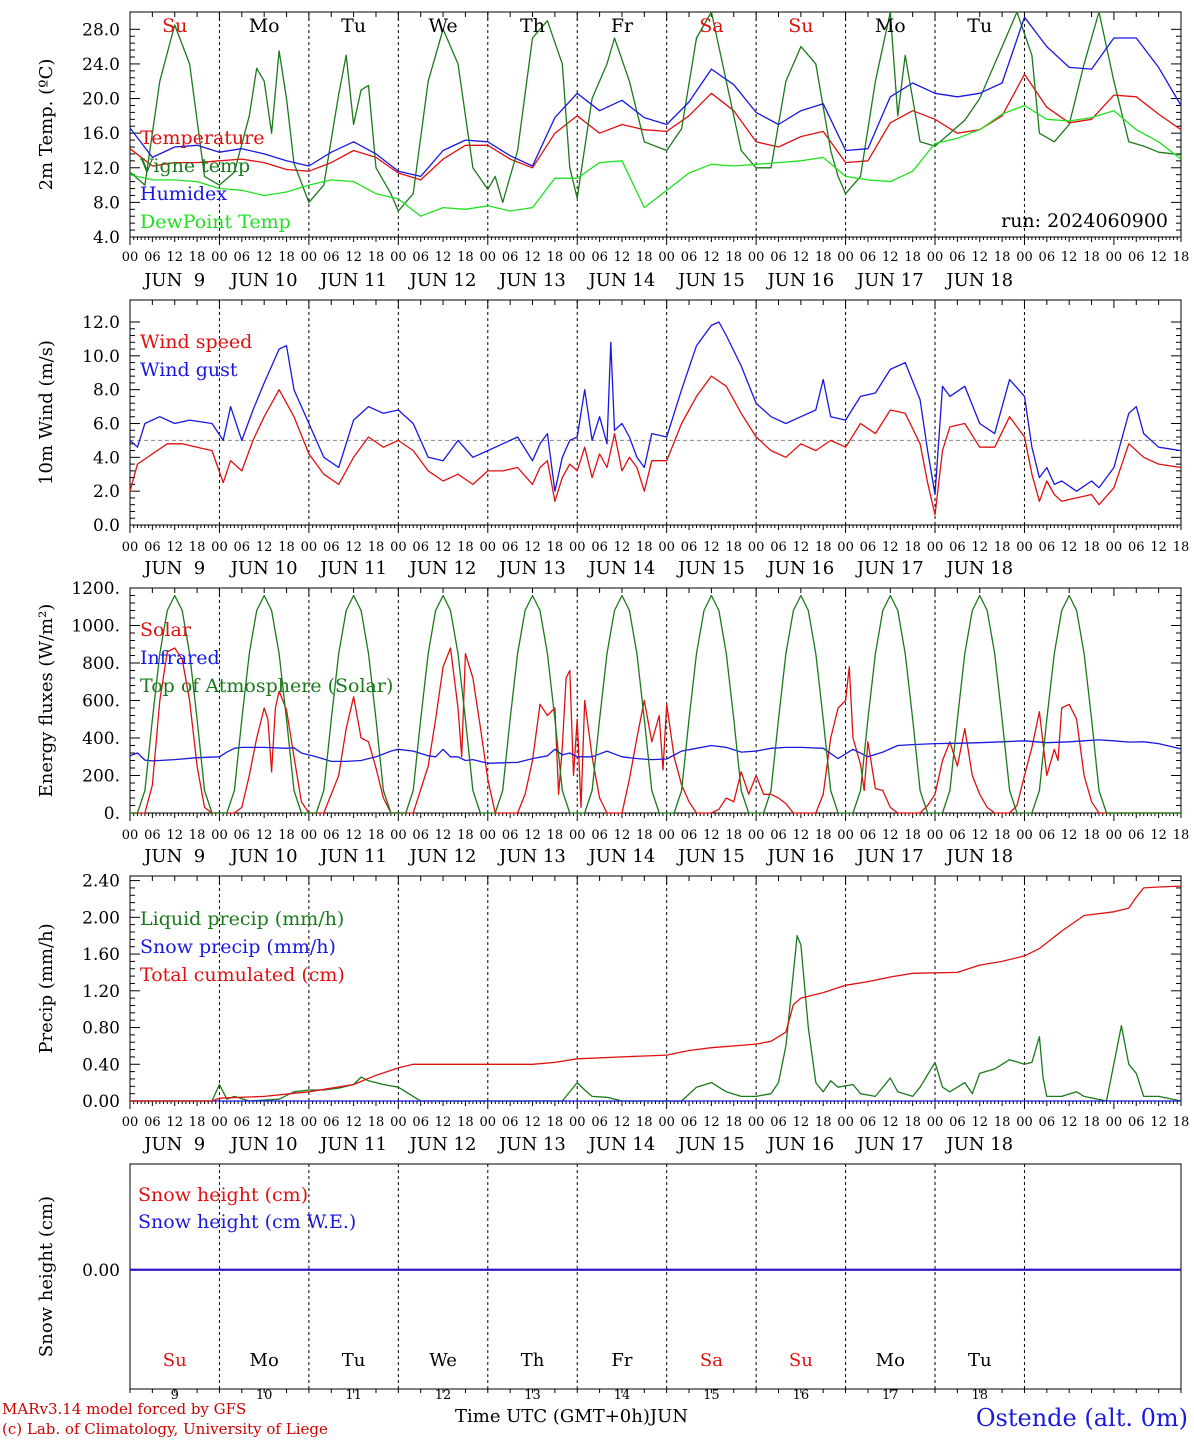 This screenshot has width=1194, height=1440. What do you see at coordinates (263, 568) in the screenshot?
I see `date-label: JUN 10` at bounding box center [263, 568].